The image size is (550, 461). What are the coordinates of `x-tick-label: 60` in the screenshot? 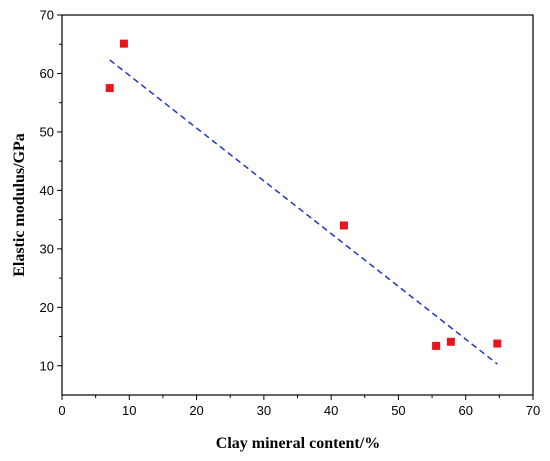 It's located at (465, 410).